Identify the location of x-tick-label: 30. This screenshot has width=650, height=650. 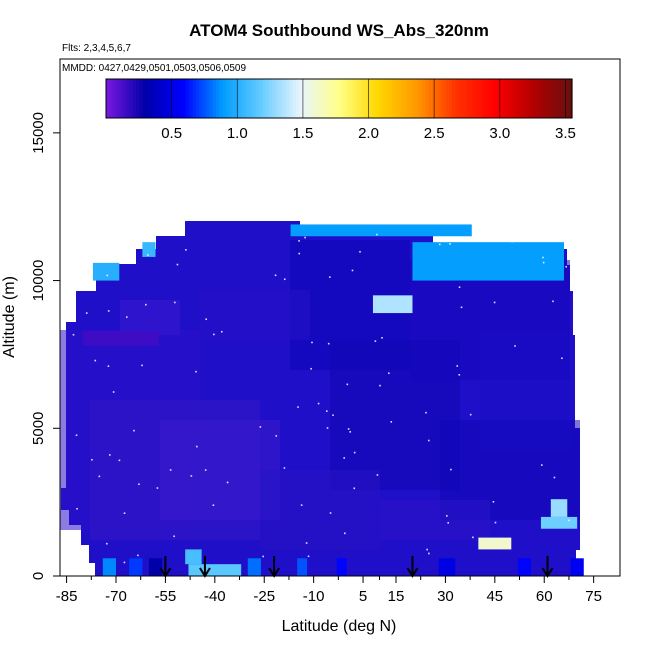
(445, 596).